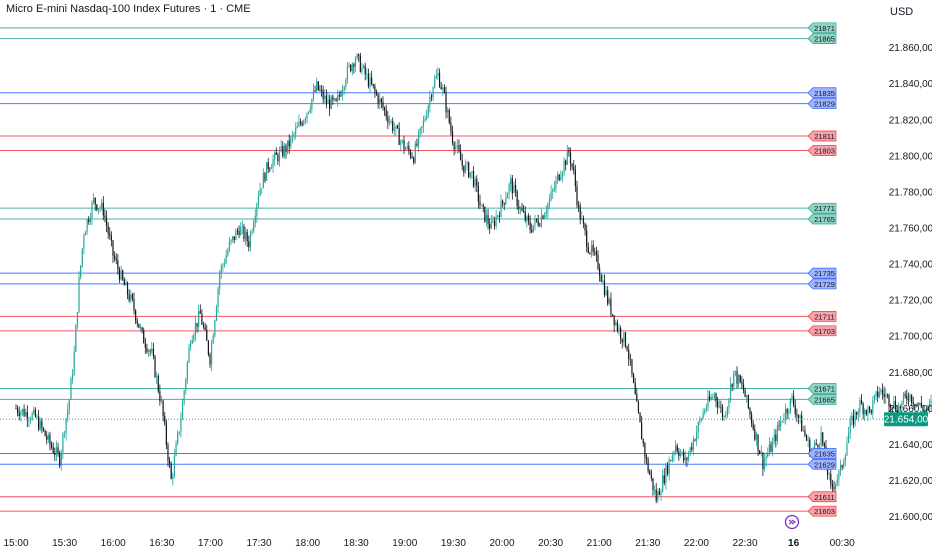 The image size is (932, 550). Describe the element at coordinates (822, 464) in the screenshot. I see `level-tag-21629: 21629` at that location.